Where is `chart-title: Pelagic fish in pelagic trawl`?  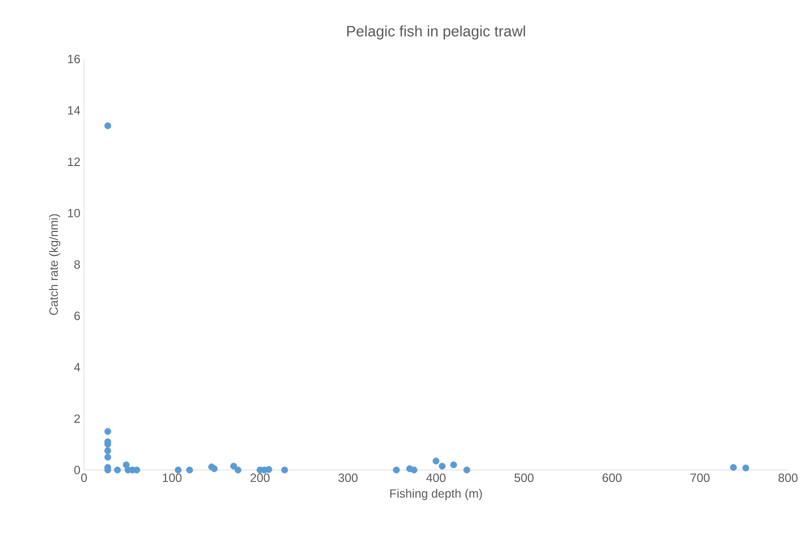
chart-title: Pelagic fish in pelagic trawl is located at coordinates (436, 32).